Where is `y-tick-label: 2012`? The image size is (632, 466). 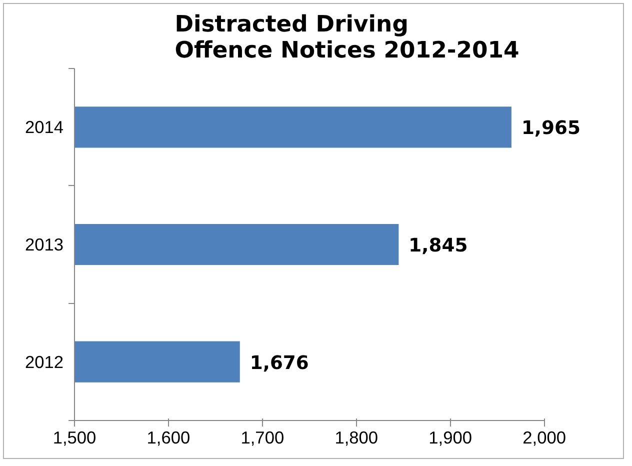
y-tick-label: 2012 is located at coordinates (44, 362).